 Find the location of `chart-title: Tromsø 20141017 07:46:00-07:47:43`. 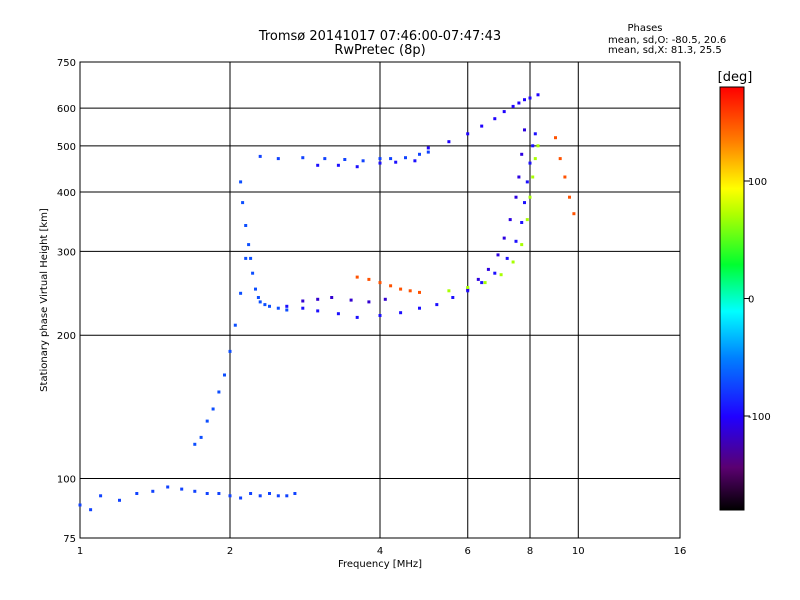

chart-title: Tromsø 20141017 07:46:00-07:47:43 is located at coordinates (379, 36).